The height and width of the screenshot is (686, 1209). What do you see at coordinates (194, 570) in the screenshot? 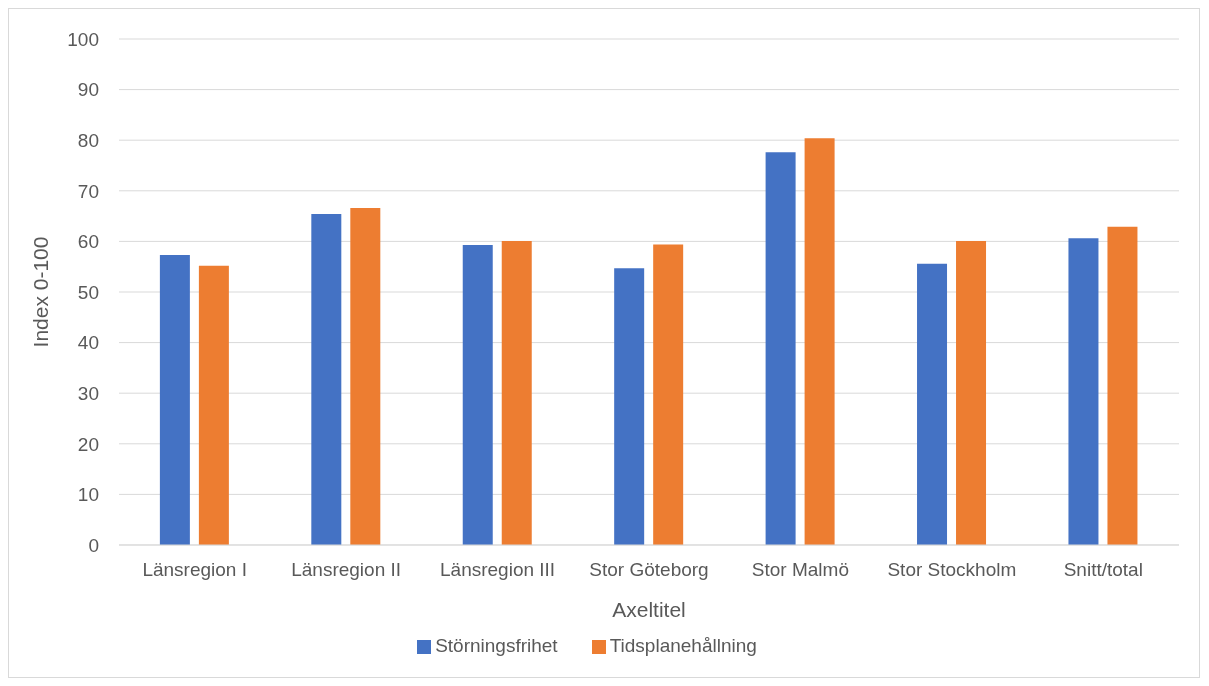
I see `x-tick-label: Länsregion I` at bounding box center [194, 570].